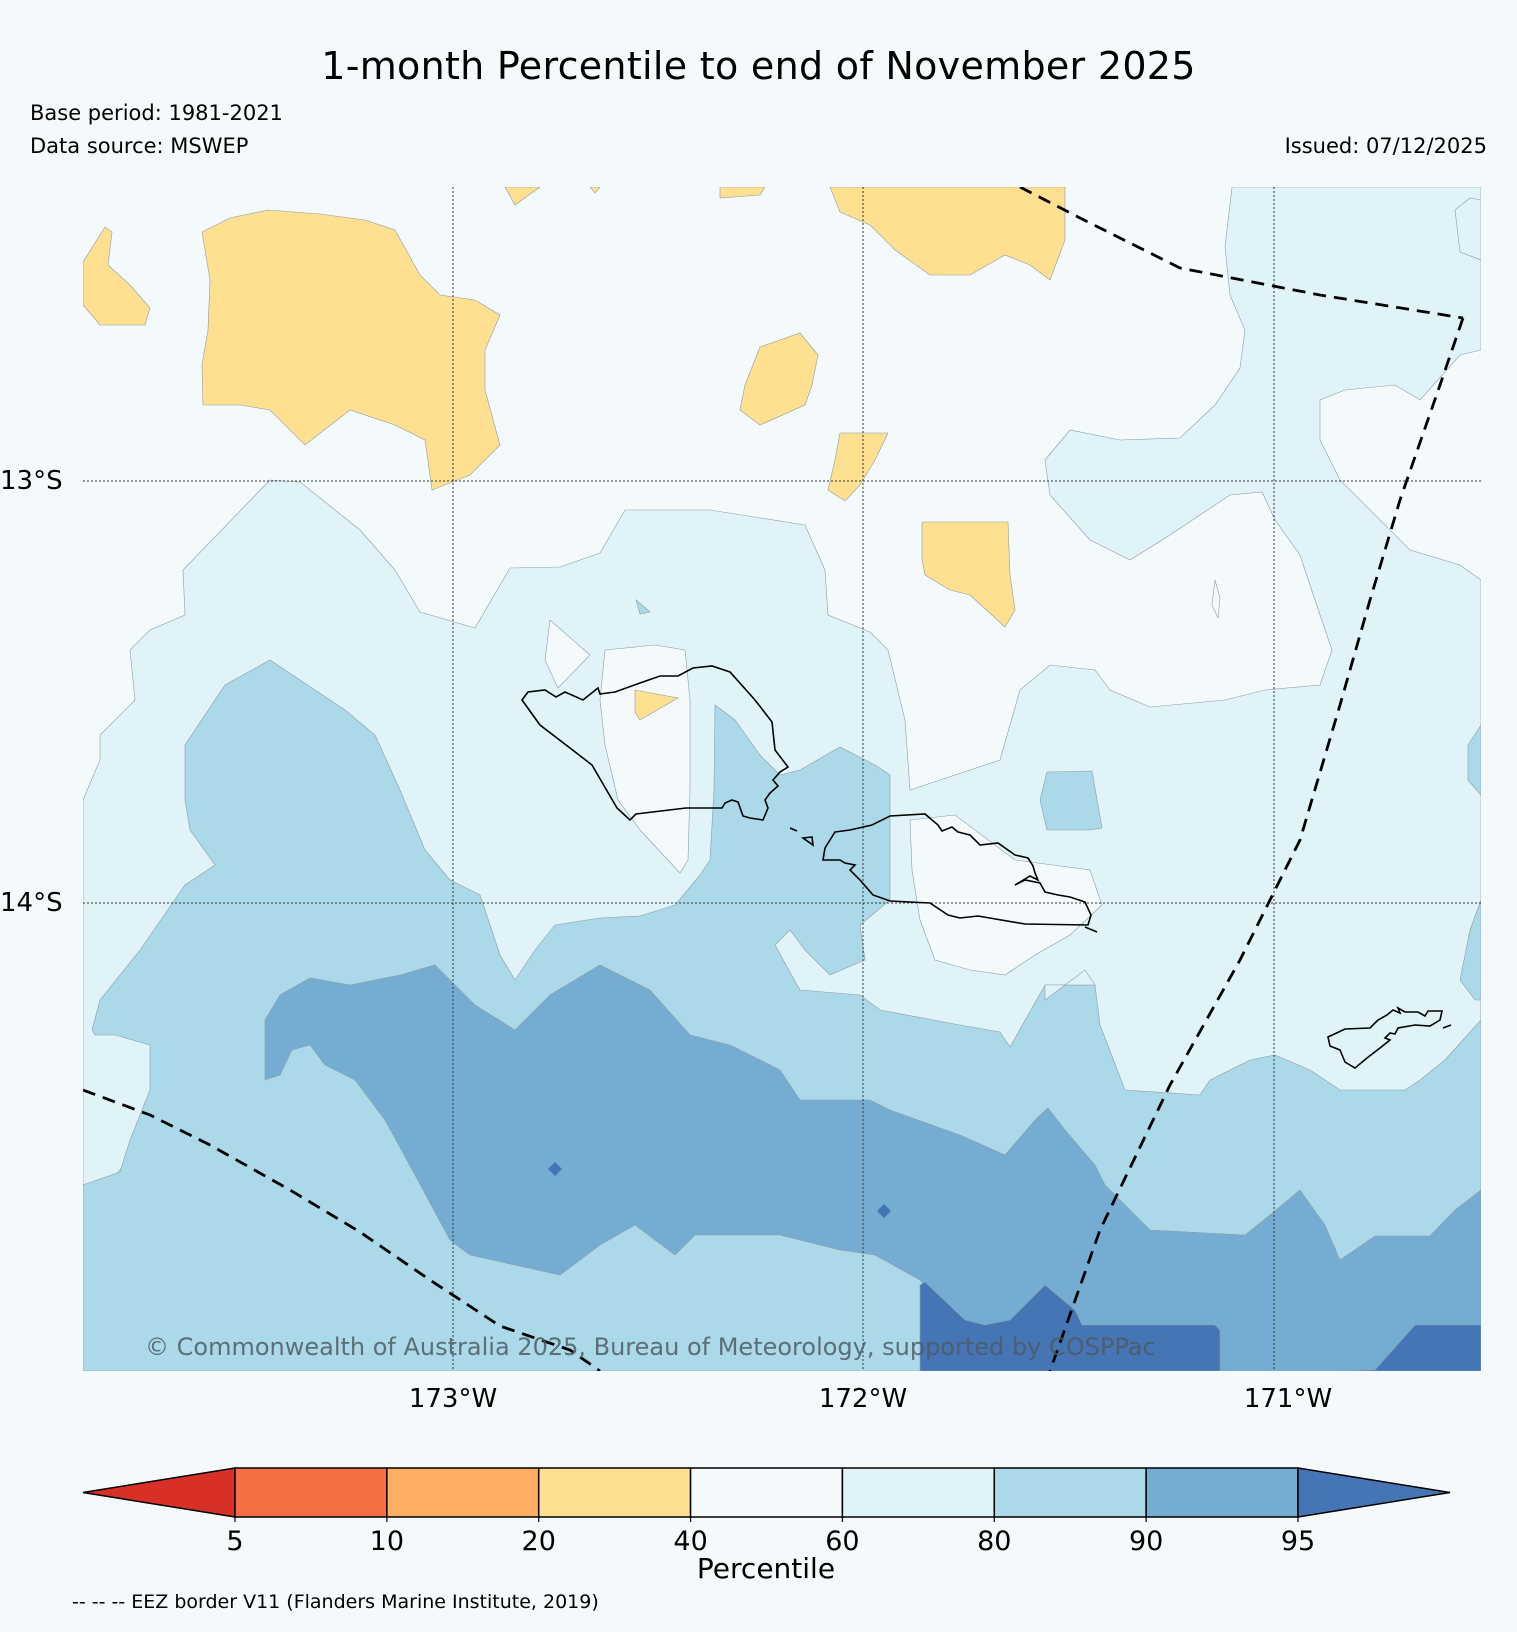 The width and height of the screenshot is (1517, 1632). Describe the element at coordinates (1447, 1026) in the screenshot. I see `tutuila-east-tip` at that location.